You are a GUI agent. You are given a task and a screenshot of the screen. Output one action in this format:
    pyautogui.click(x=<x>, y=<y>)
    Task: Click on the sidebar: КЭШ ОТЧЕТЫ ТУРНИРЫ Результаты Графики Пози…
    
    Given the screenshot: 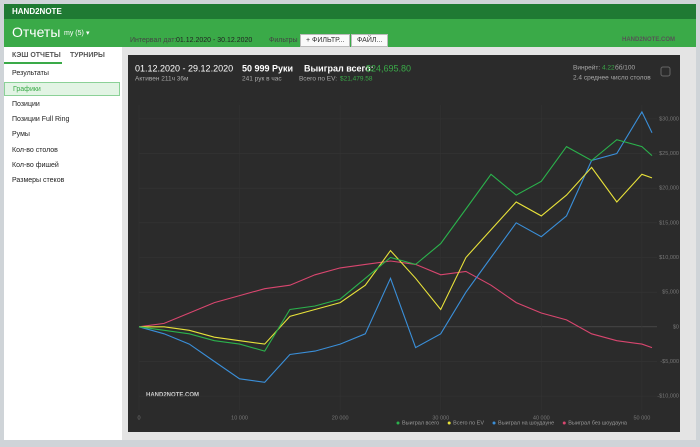 What is the action you would take?
    pyautogui.click(x=63, y=243)
    